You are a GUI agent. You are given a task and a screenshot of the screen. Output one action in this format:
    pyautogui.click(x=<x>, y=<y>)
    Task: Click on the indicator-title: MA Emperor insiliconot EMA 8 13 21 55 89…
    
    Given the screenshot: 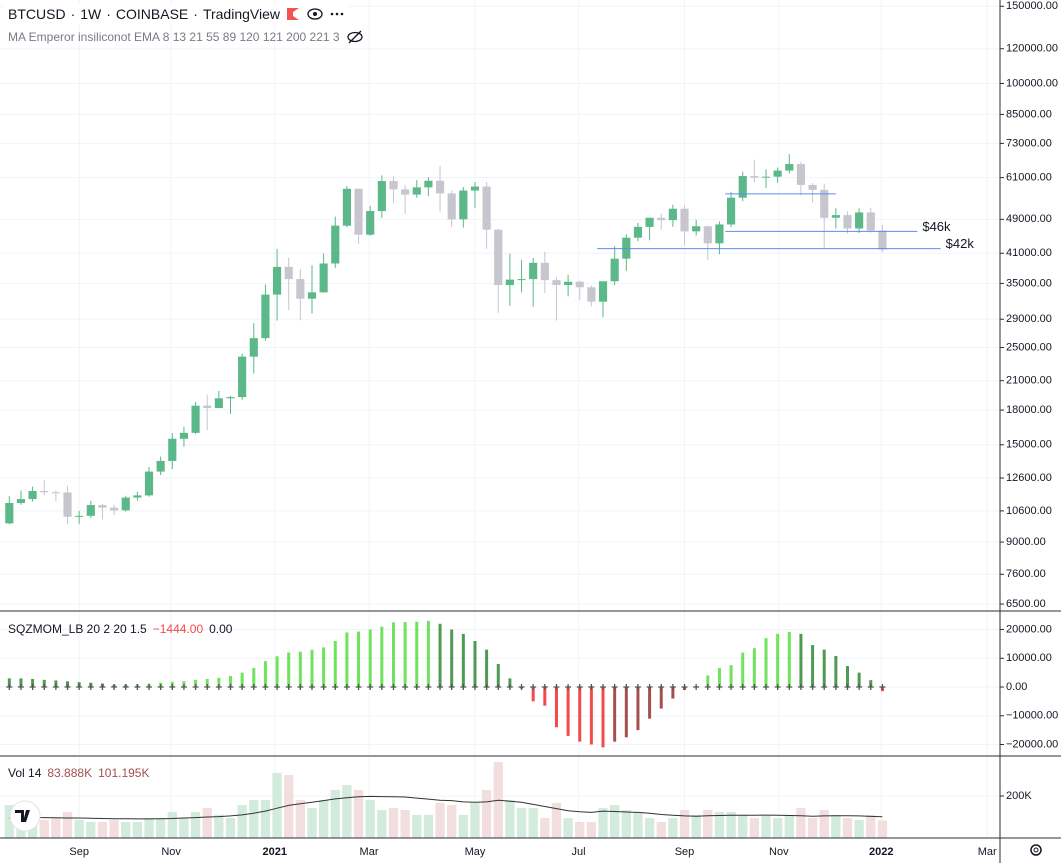 What is the action you would take?
    pyautogui.click(x=174, y=37)
    